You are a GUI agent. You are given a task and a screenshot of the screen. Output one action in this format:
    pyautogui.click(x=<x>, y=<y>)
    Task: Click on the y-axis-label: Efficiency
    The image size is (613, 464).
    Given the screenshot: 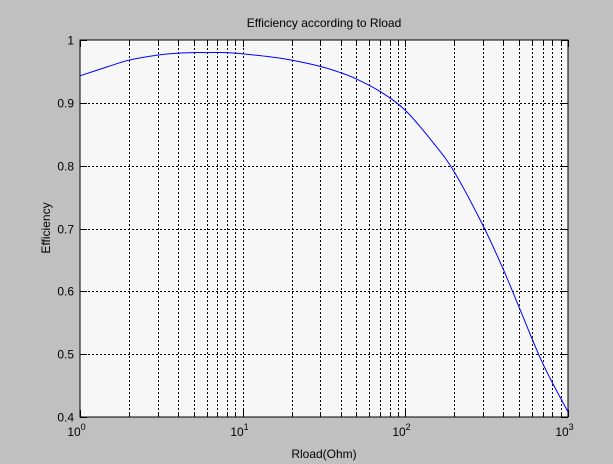 What is the action you would take?
    pyautogui.click(x=46, y=227)
    